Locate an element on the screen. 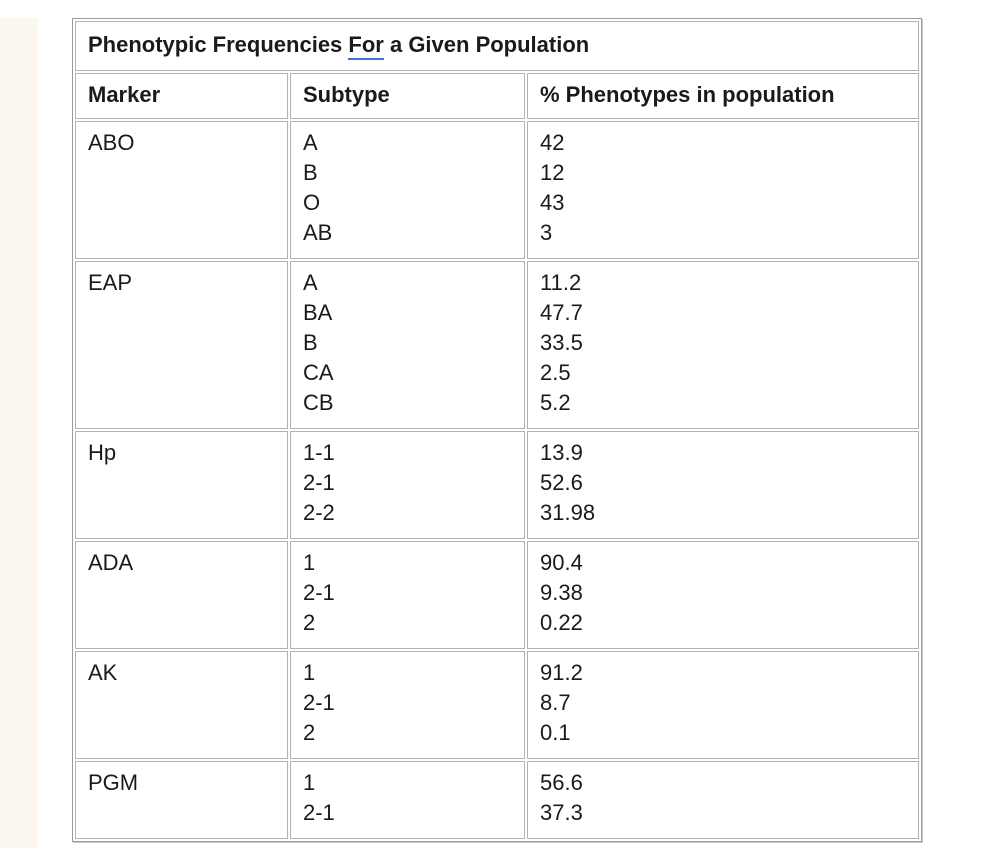  percent-cell-line: 8.7 is located at coordinates (555, 702).